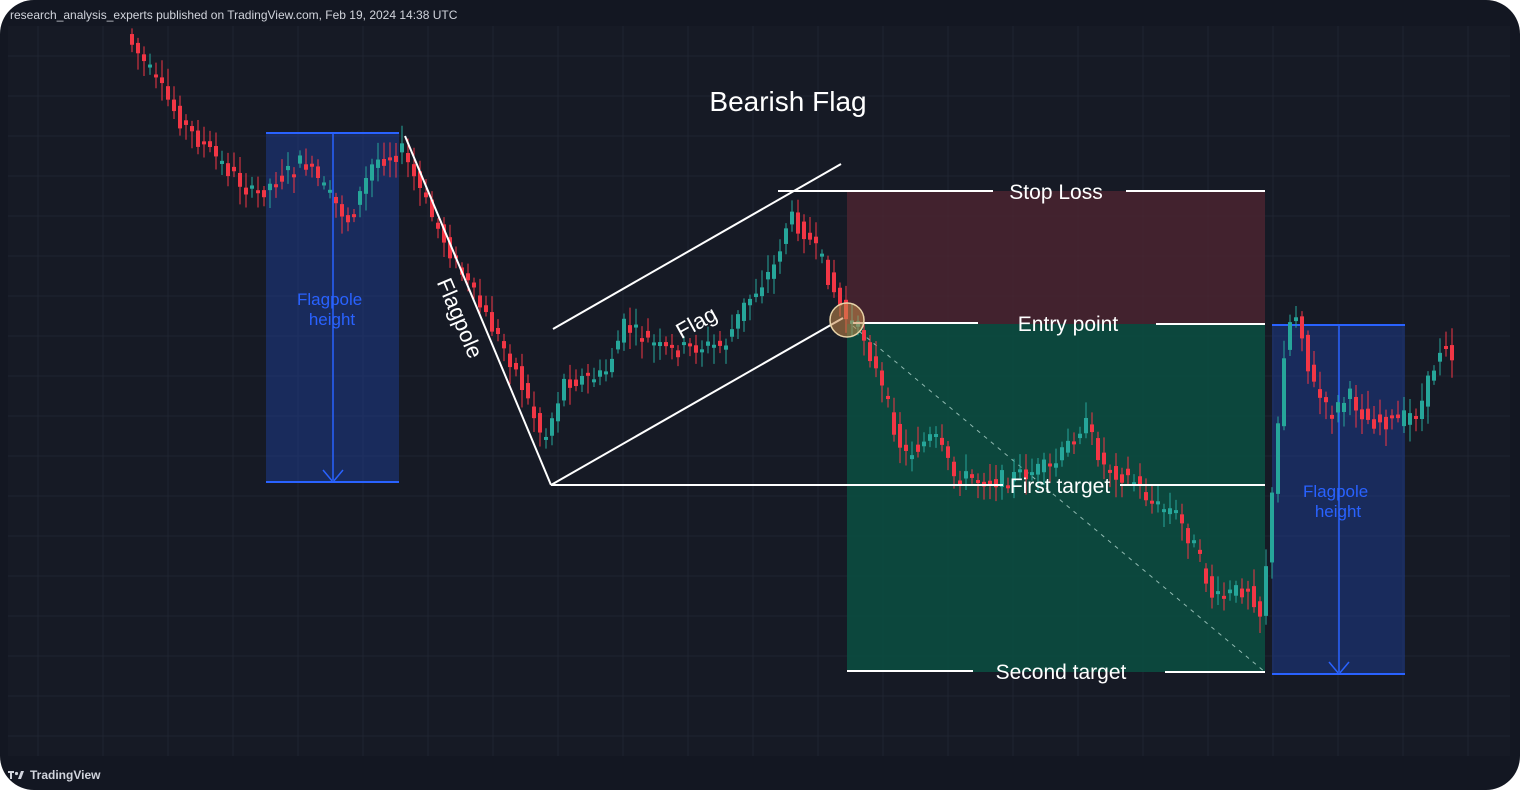 The height and width of the screenshot is (790, 1520). Describe the element at coordinates (1056, 257) in the screenshot. I see `stop-loss-zone` at that location.